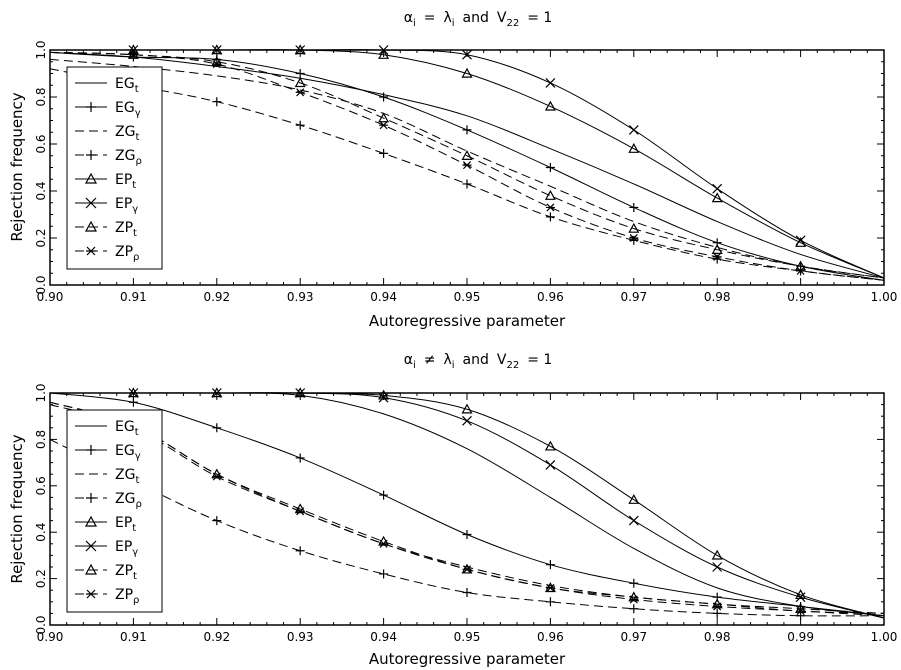  Describe the element at coordinates (107, 596) in the screenshot. I see `legend-item: ZPρ` at that location.